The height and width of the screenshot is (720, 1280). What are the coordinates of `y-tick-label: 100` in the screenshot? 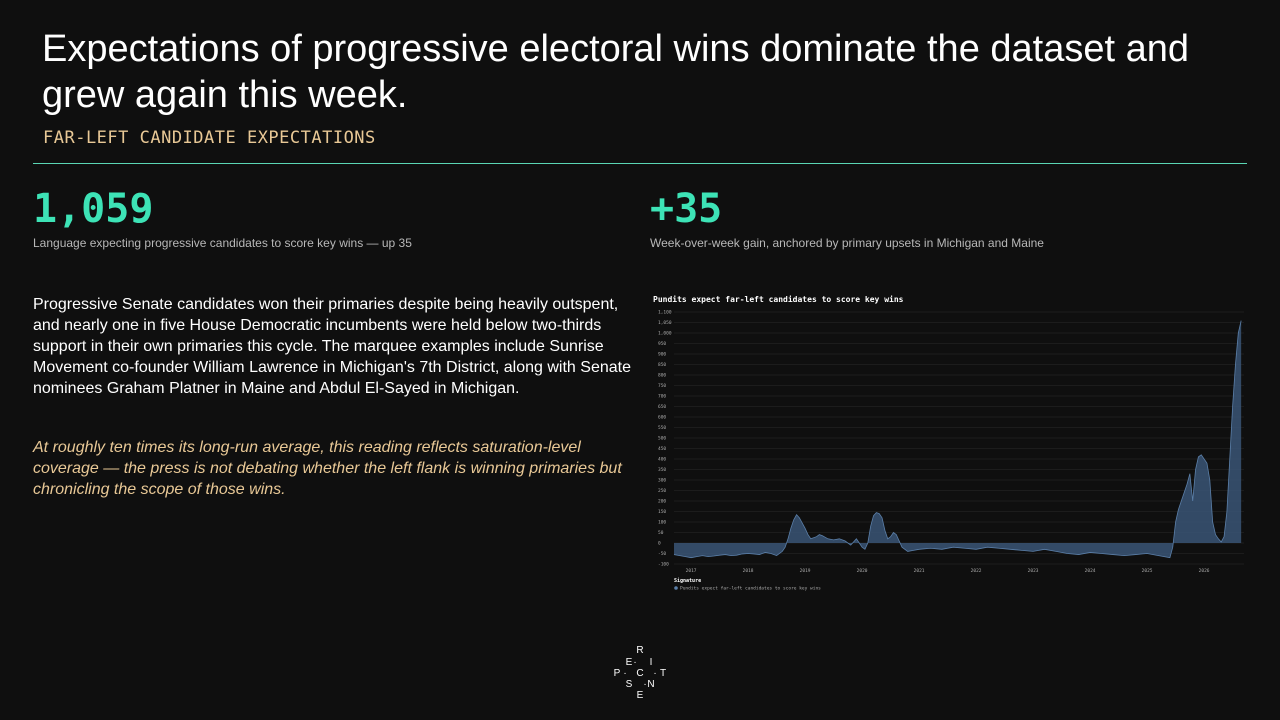 It's located at (662, 523).